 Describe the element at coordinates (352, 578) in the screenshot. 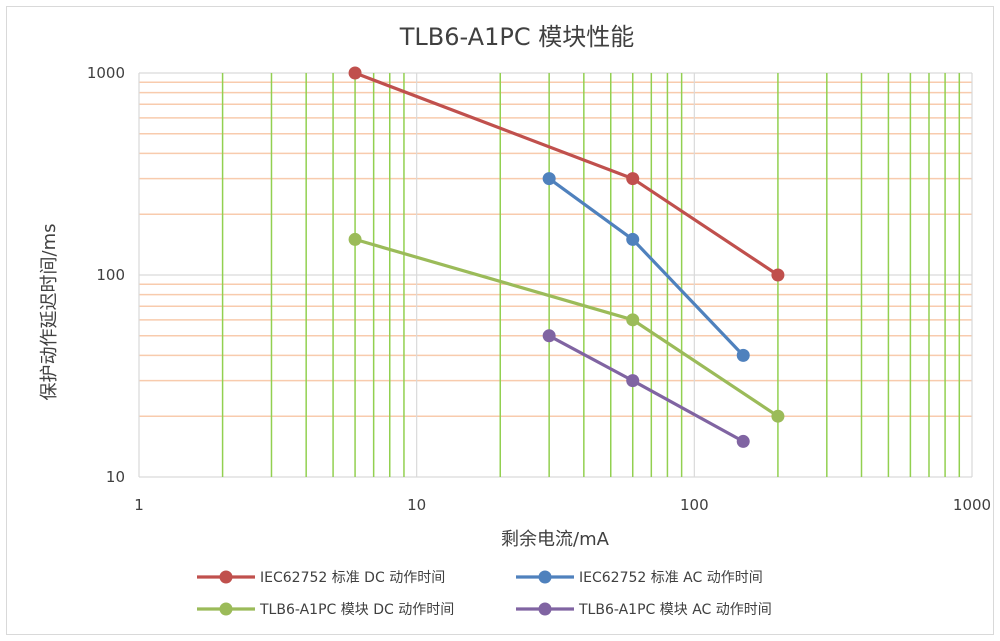

I see `legend-label: IEC62752 标准 DC 动作时间` at that location.